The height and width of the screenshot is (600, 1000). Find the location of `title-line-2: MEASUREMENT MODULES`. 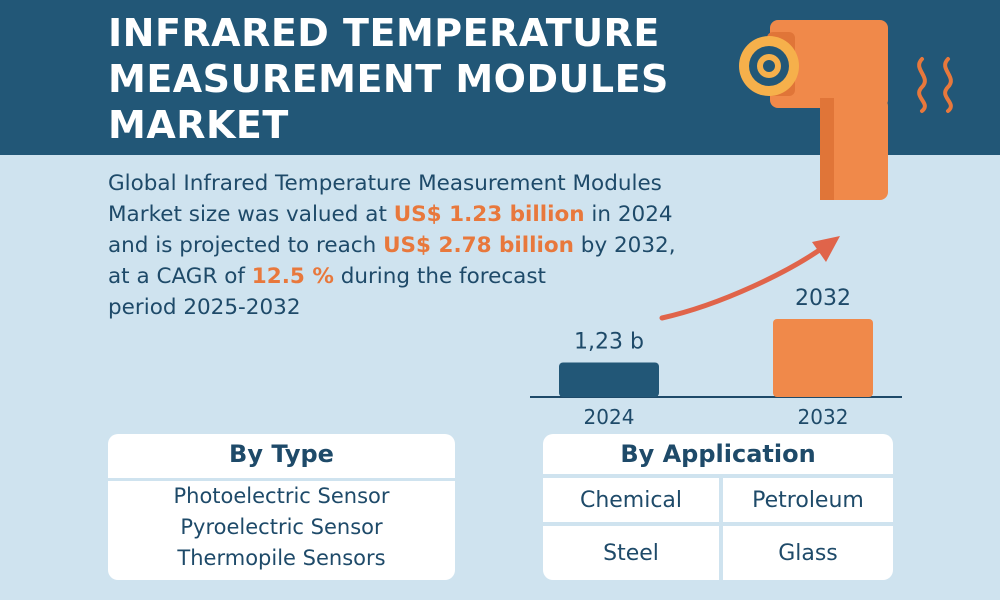

title-line-2: MEASUREMENT MODULES is located at coordinates (388, 79).